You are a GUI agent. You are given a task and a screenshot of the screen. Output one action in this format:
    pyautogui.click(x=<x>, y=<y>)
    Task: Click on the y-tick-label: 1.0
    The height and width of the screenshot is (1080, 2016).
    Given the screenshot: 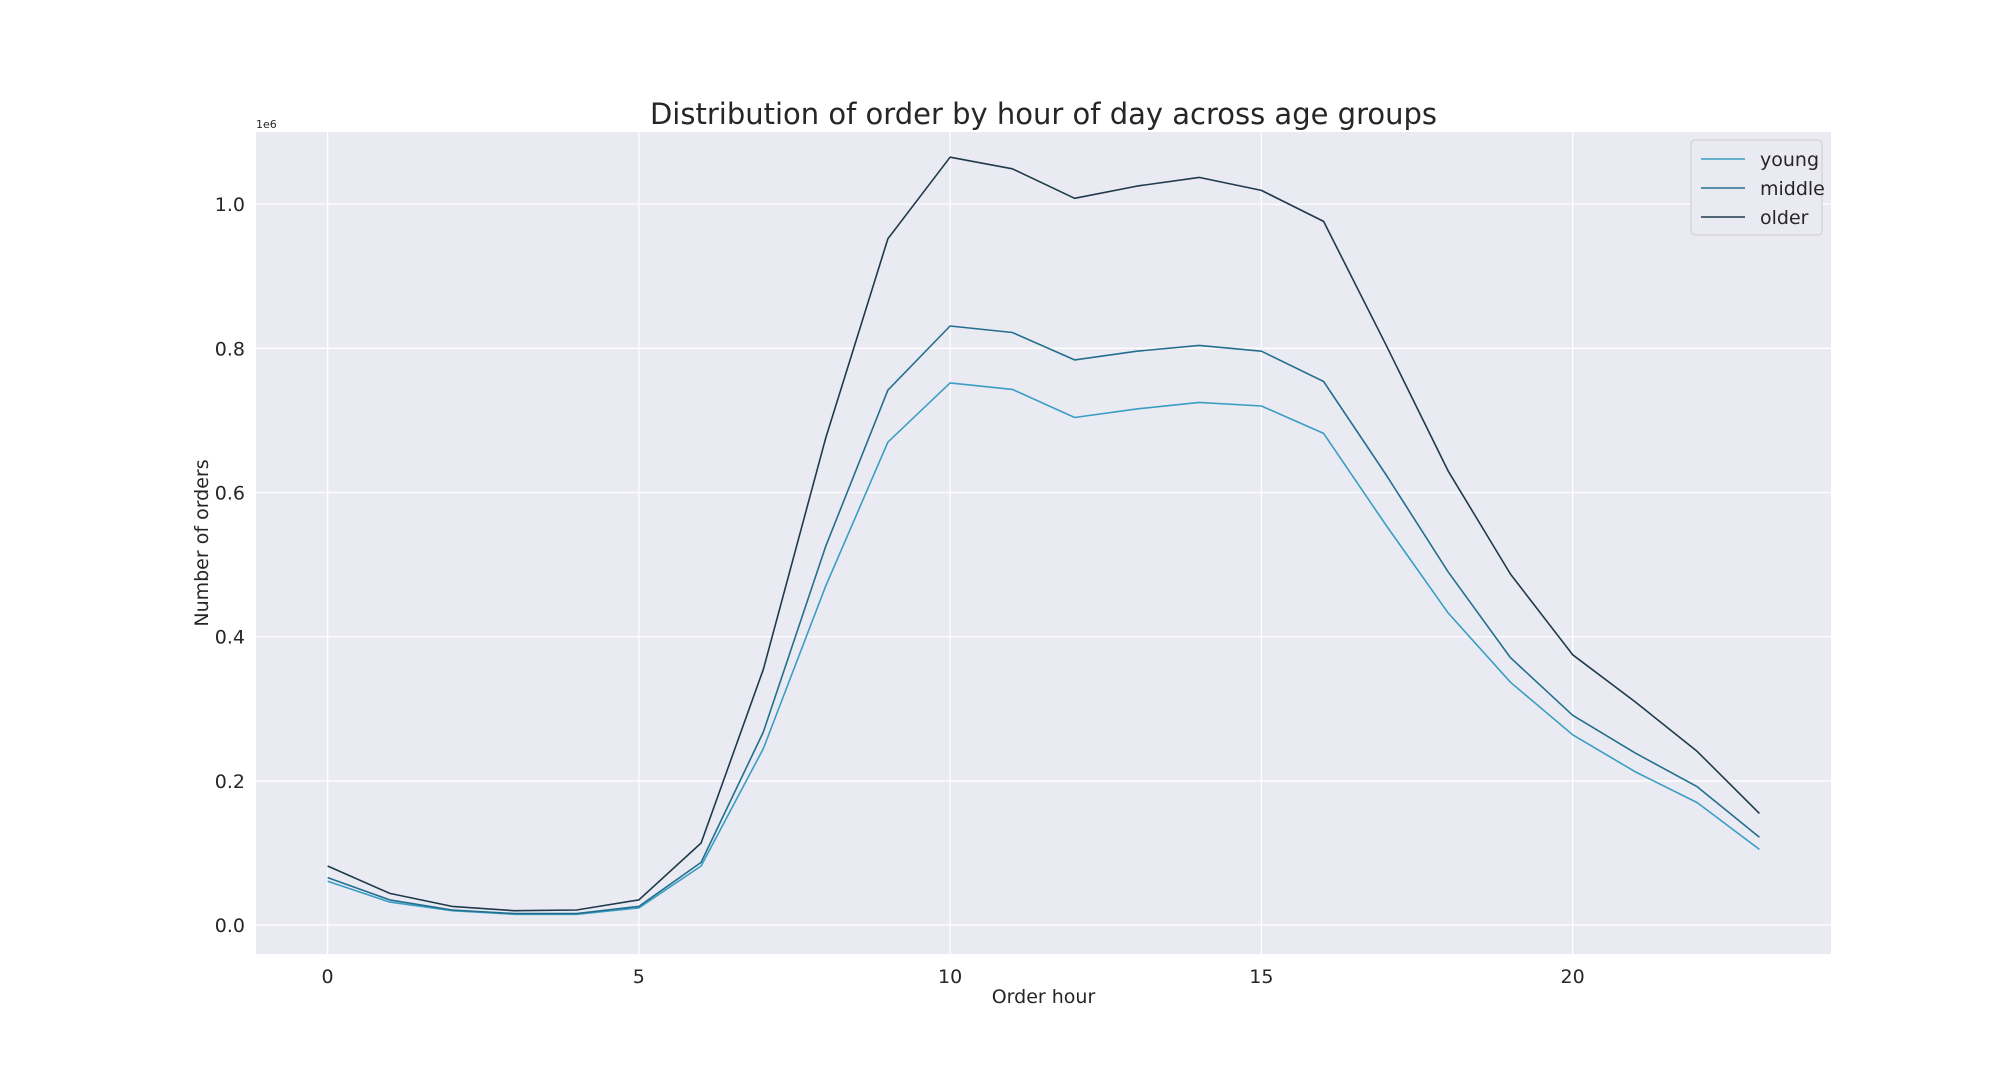 What is the action you would take?
    pyautogui.click(x=230, y=205)
    